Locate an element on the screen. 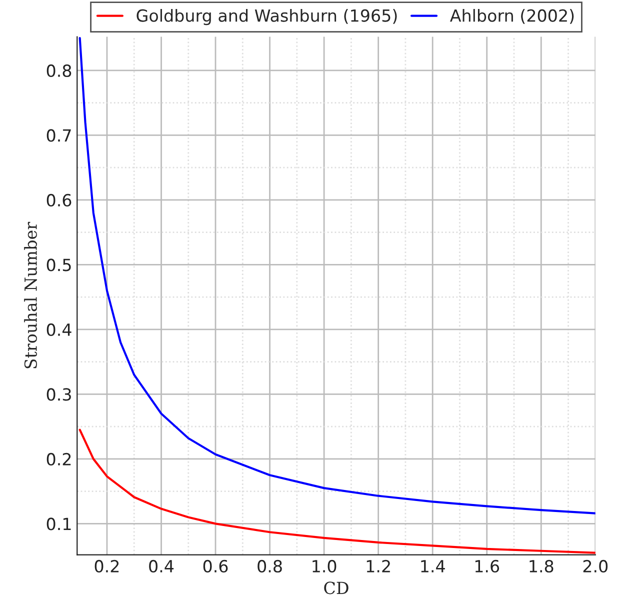 Image resolution: width=617 pixels, height=613 pixels. x-tick-label: 1.4 is located at coordinates (433, 566).